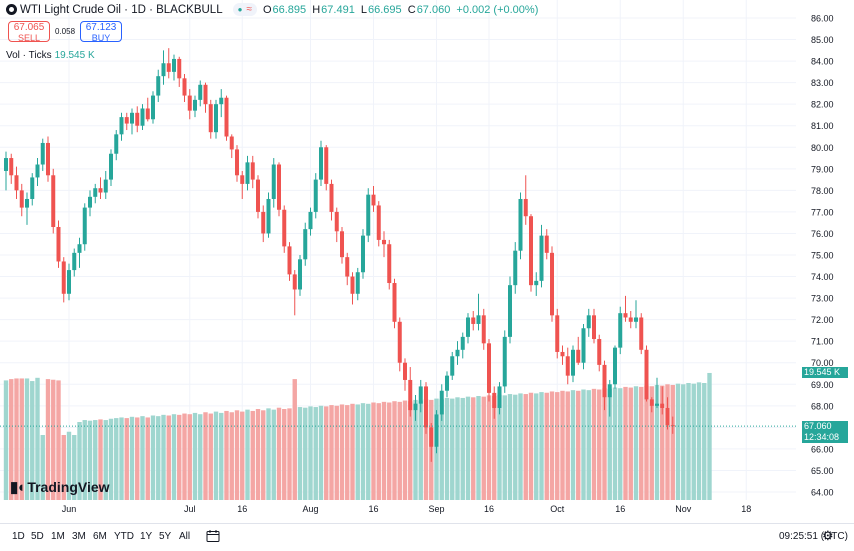 The height and width of the screenshot is (551, 854). I want to click on chart-title: WTI Light Crude Oil · 1D · BLACKBULL, so click(121, 9).